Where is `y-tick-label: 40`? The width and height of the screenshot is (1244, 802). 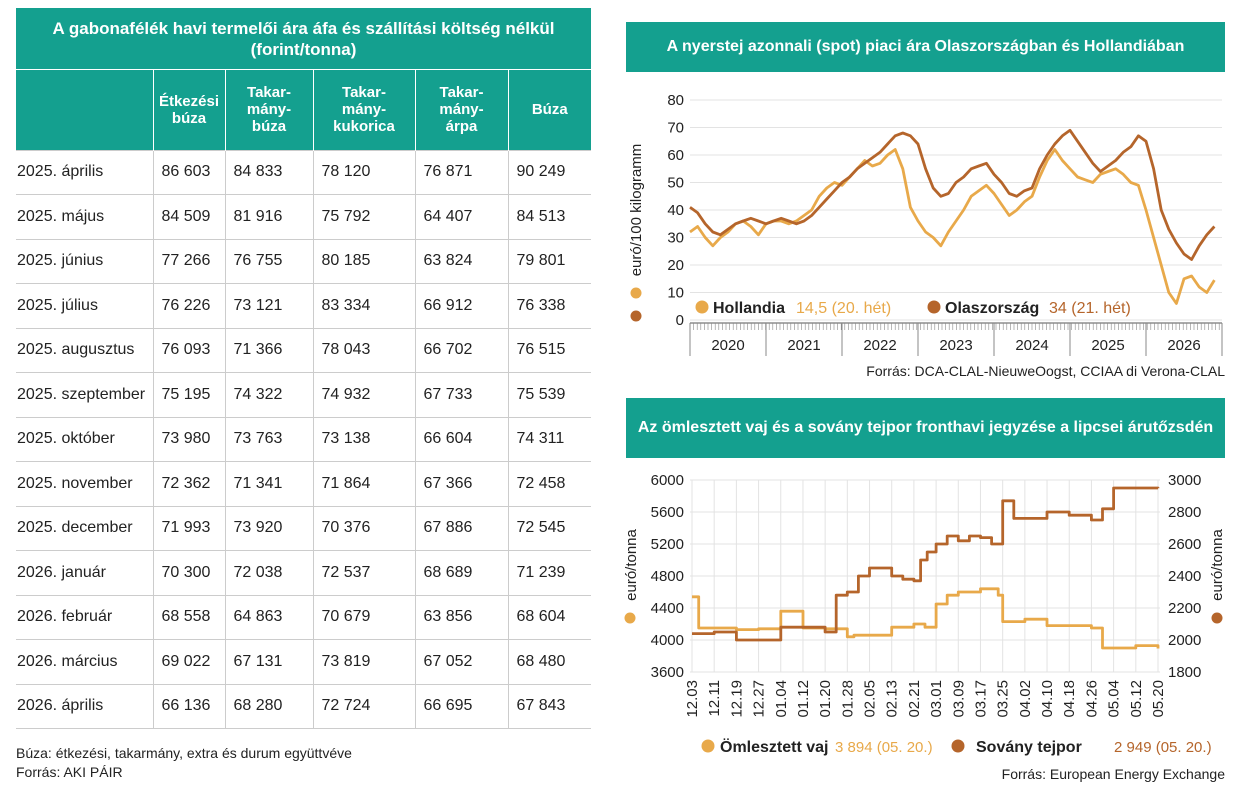
y-tick-label: 40 is located at coordinates (675, 210).